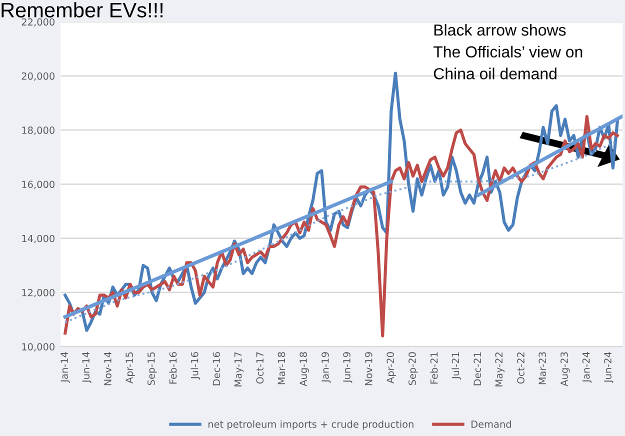 The width and height of the screenshot is (625, 436). I want to click on x-tick-label: Apr-20, so click(391, 368).